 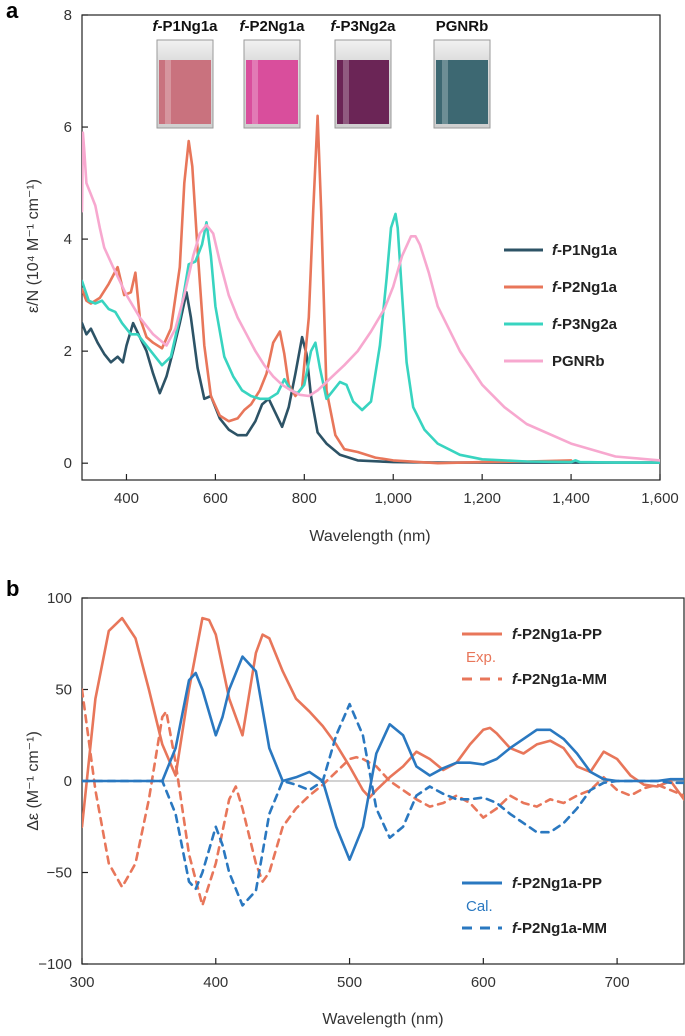 I want to click on x-tick-label: 1,600, so click(x=660, y=498).